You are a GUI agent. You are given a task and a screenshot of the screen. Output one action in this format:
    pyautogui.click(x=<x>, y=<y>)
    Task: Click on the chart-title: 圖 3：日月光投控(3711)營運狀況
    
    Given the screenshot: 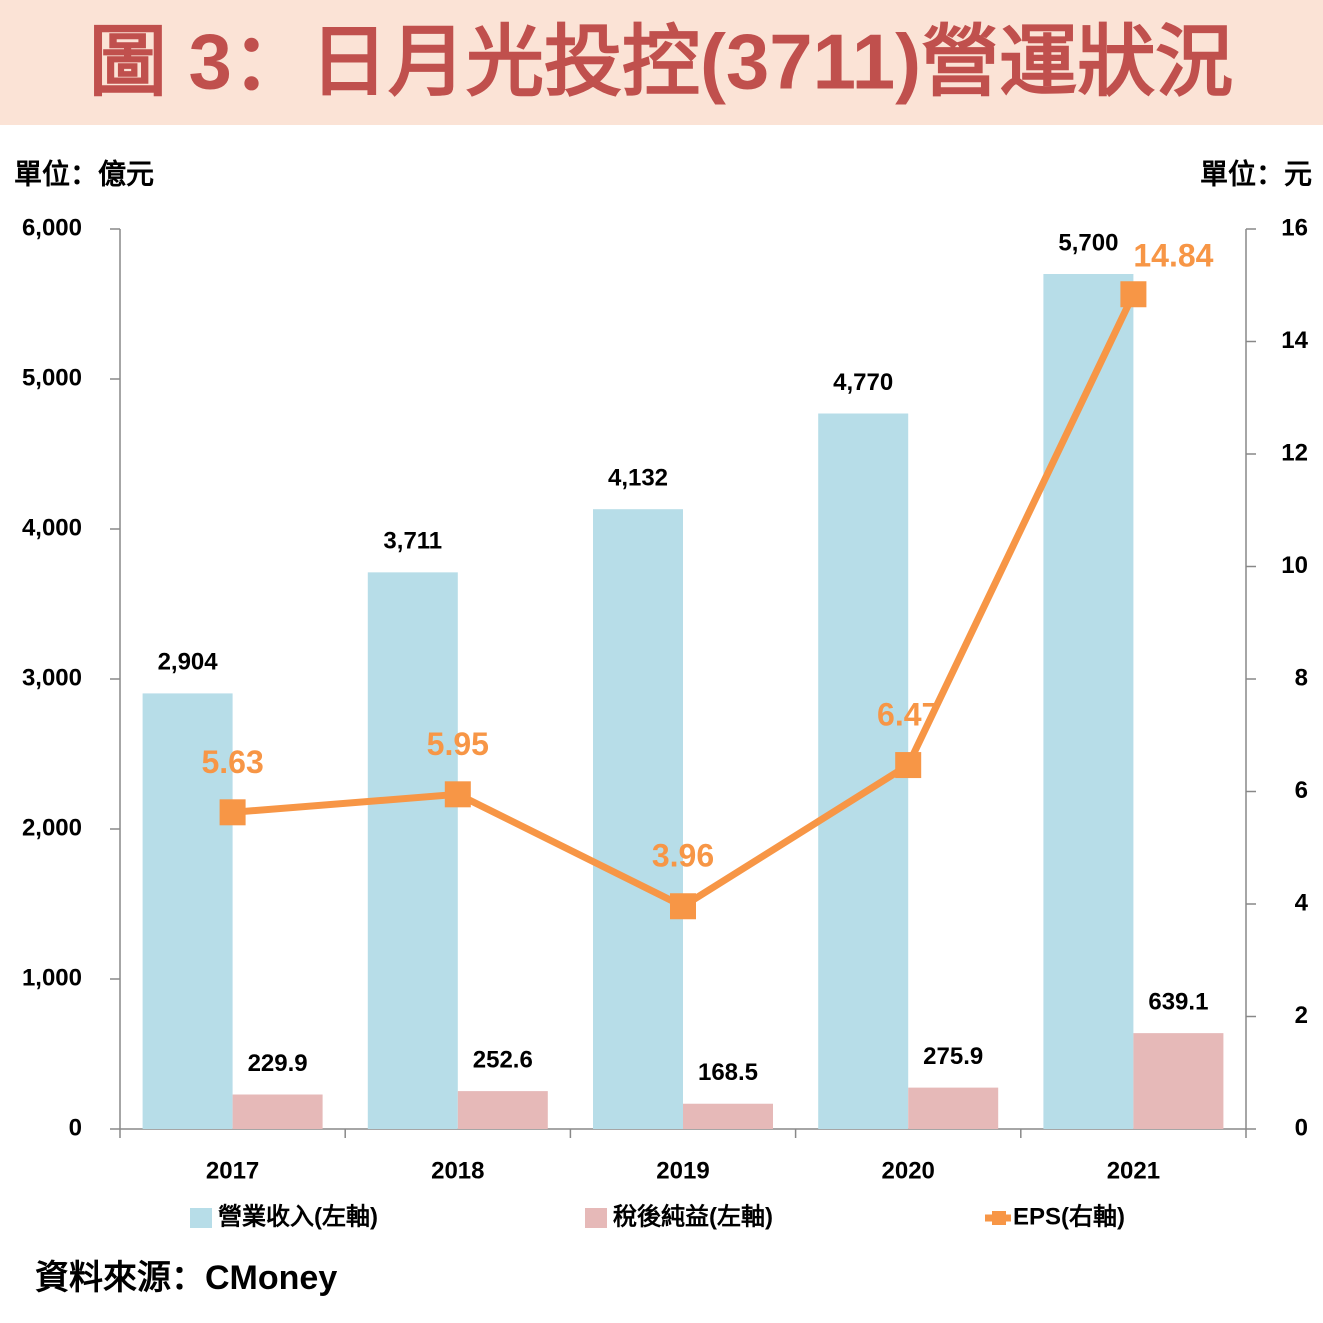 What is the action you would take?
    pyautogui.click(x=661, y=62)
    